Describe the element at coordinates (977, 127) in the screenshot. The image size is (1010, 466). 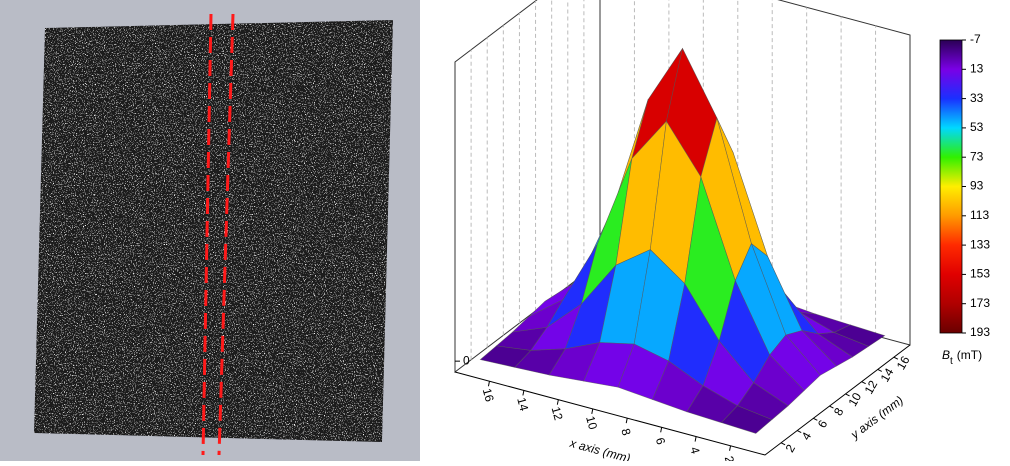
I see `colorbar-tick-label: 53` at that location.